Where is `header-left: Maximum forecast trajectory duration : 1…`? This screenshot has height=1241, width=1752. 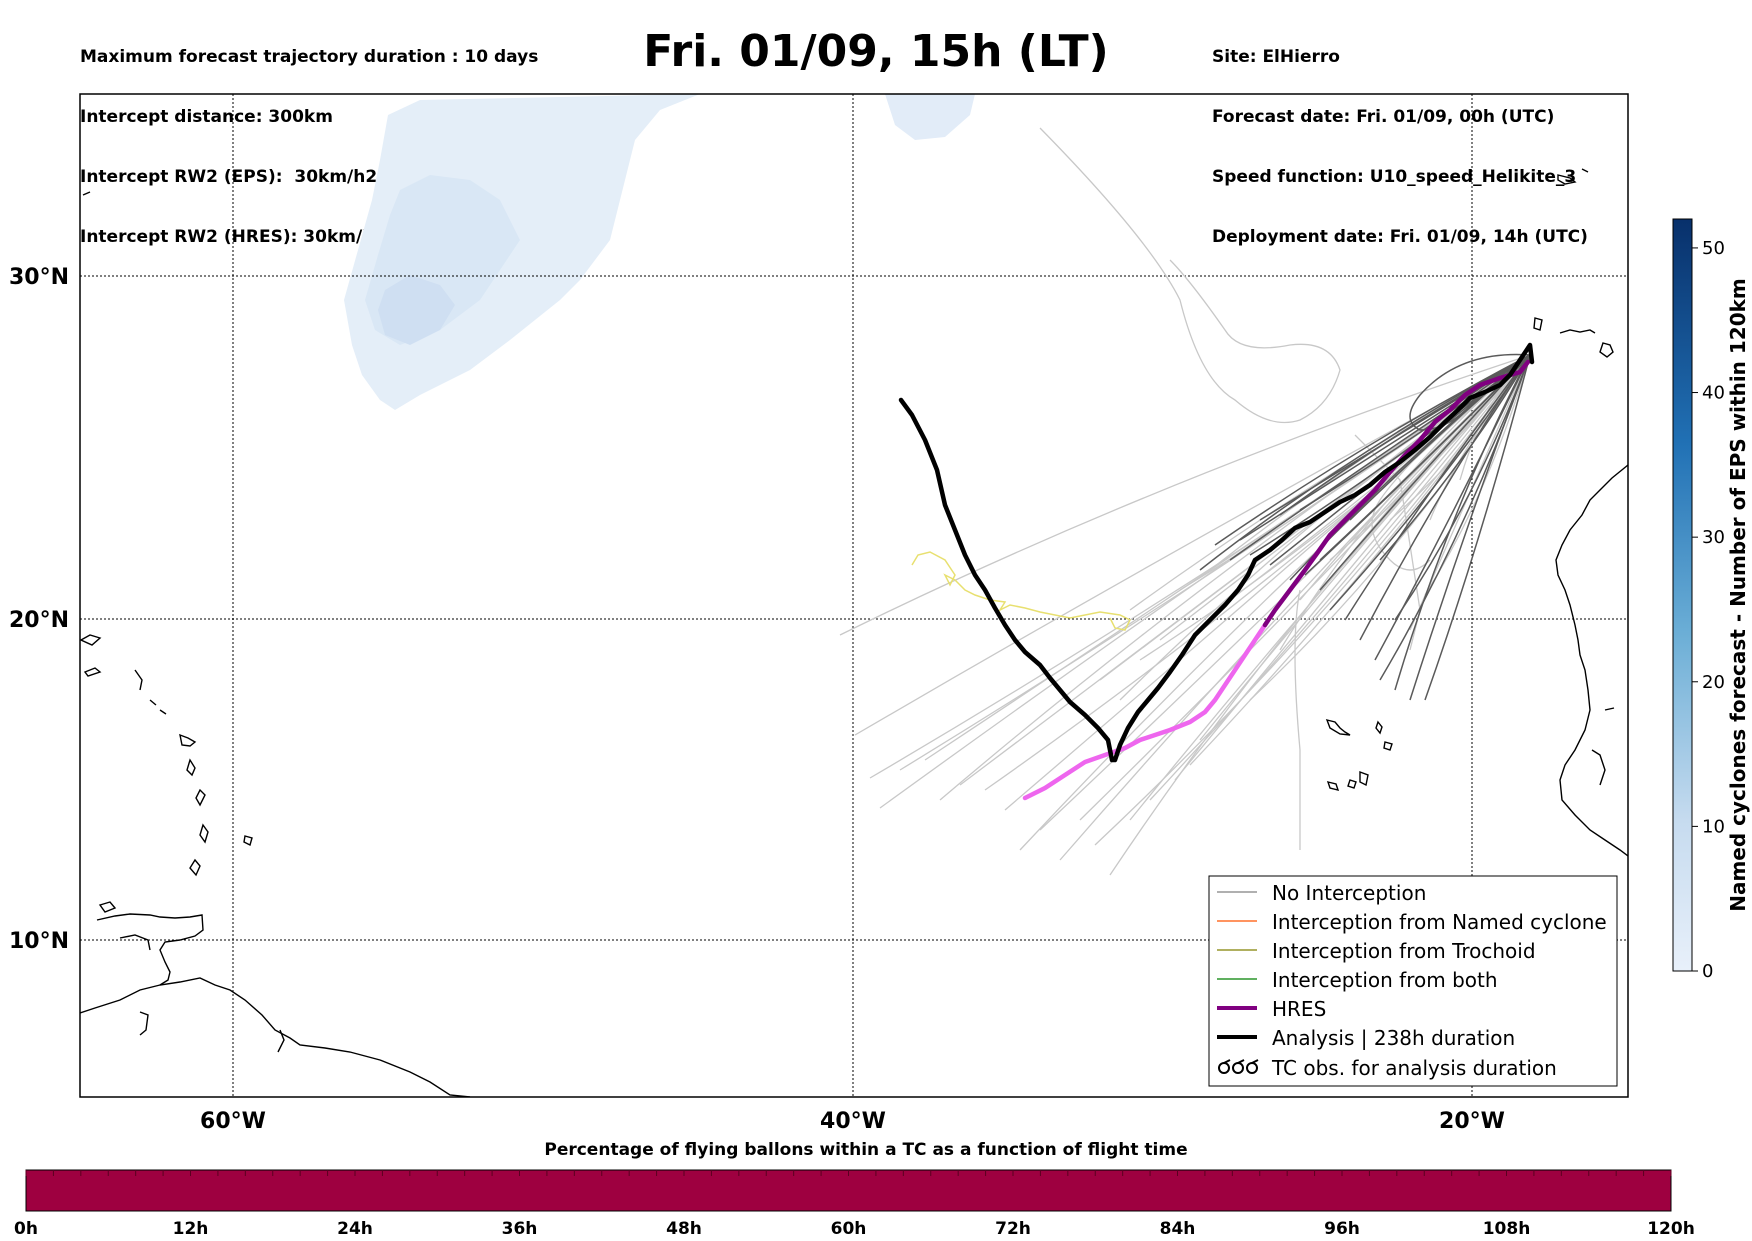 header-left: Maximum forecast trajectory duration : 1… is located at coordinates (309, 137).